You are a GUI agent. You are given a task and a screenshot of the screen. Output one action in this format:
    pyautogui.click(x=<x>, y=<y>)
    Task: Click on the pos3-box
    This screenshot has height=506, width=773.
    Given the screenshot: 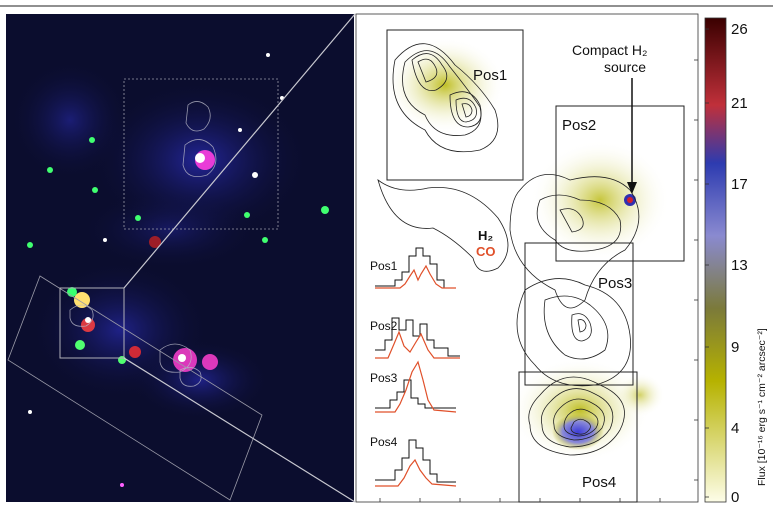 What is the action you would take?
    pyautogui.click(x=579, y=314)
    